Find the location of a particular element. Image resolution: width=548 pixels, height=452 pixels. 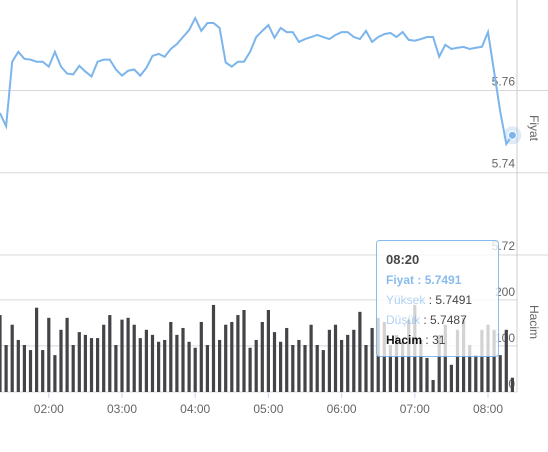

tooltip-box is located at coordinates (437, 298).